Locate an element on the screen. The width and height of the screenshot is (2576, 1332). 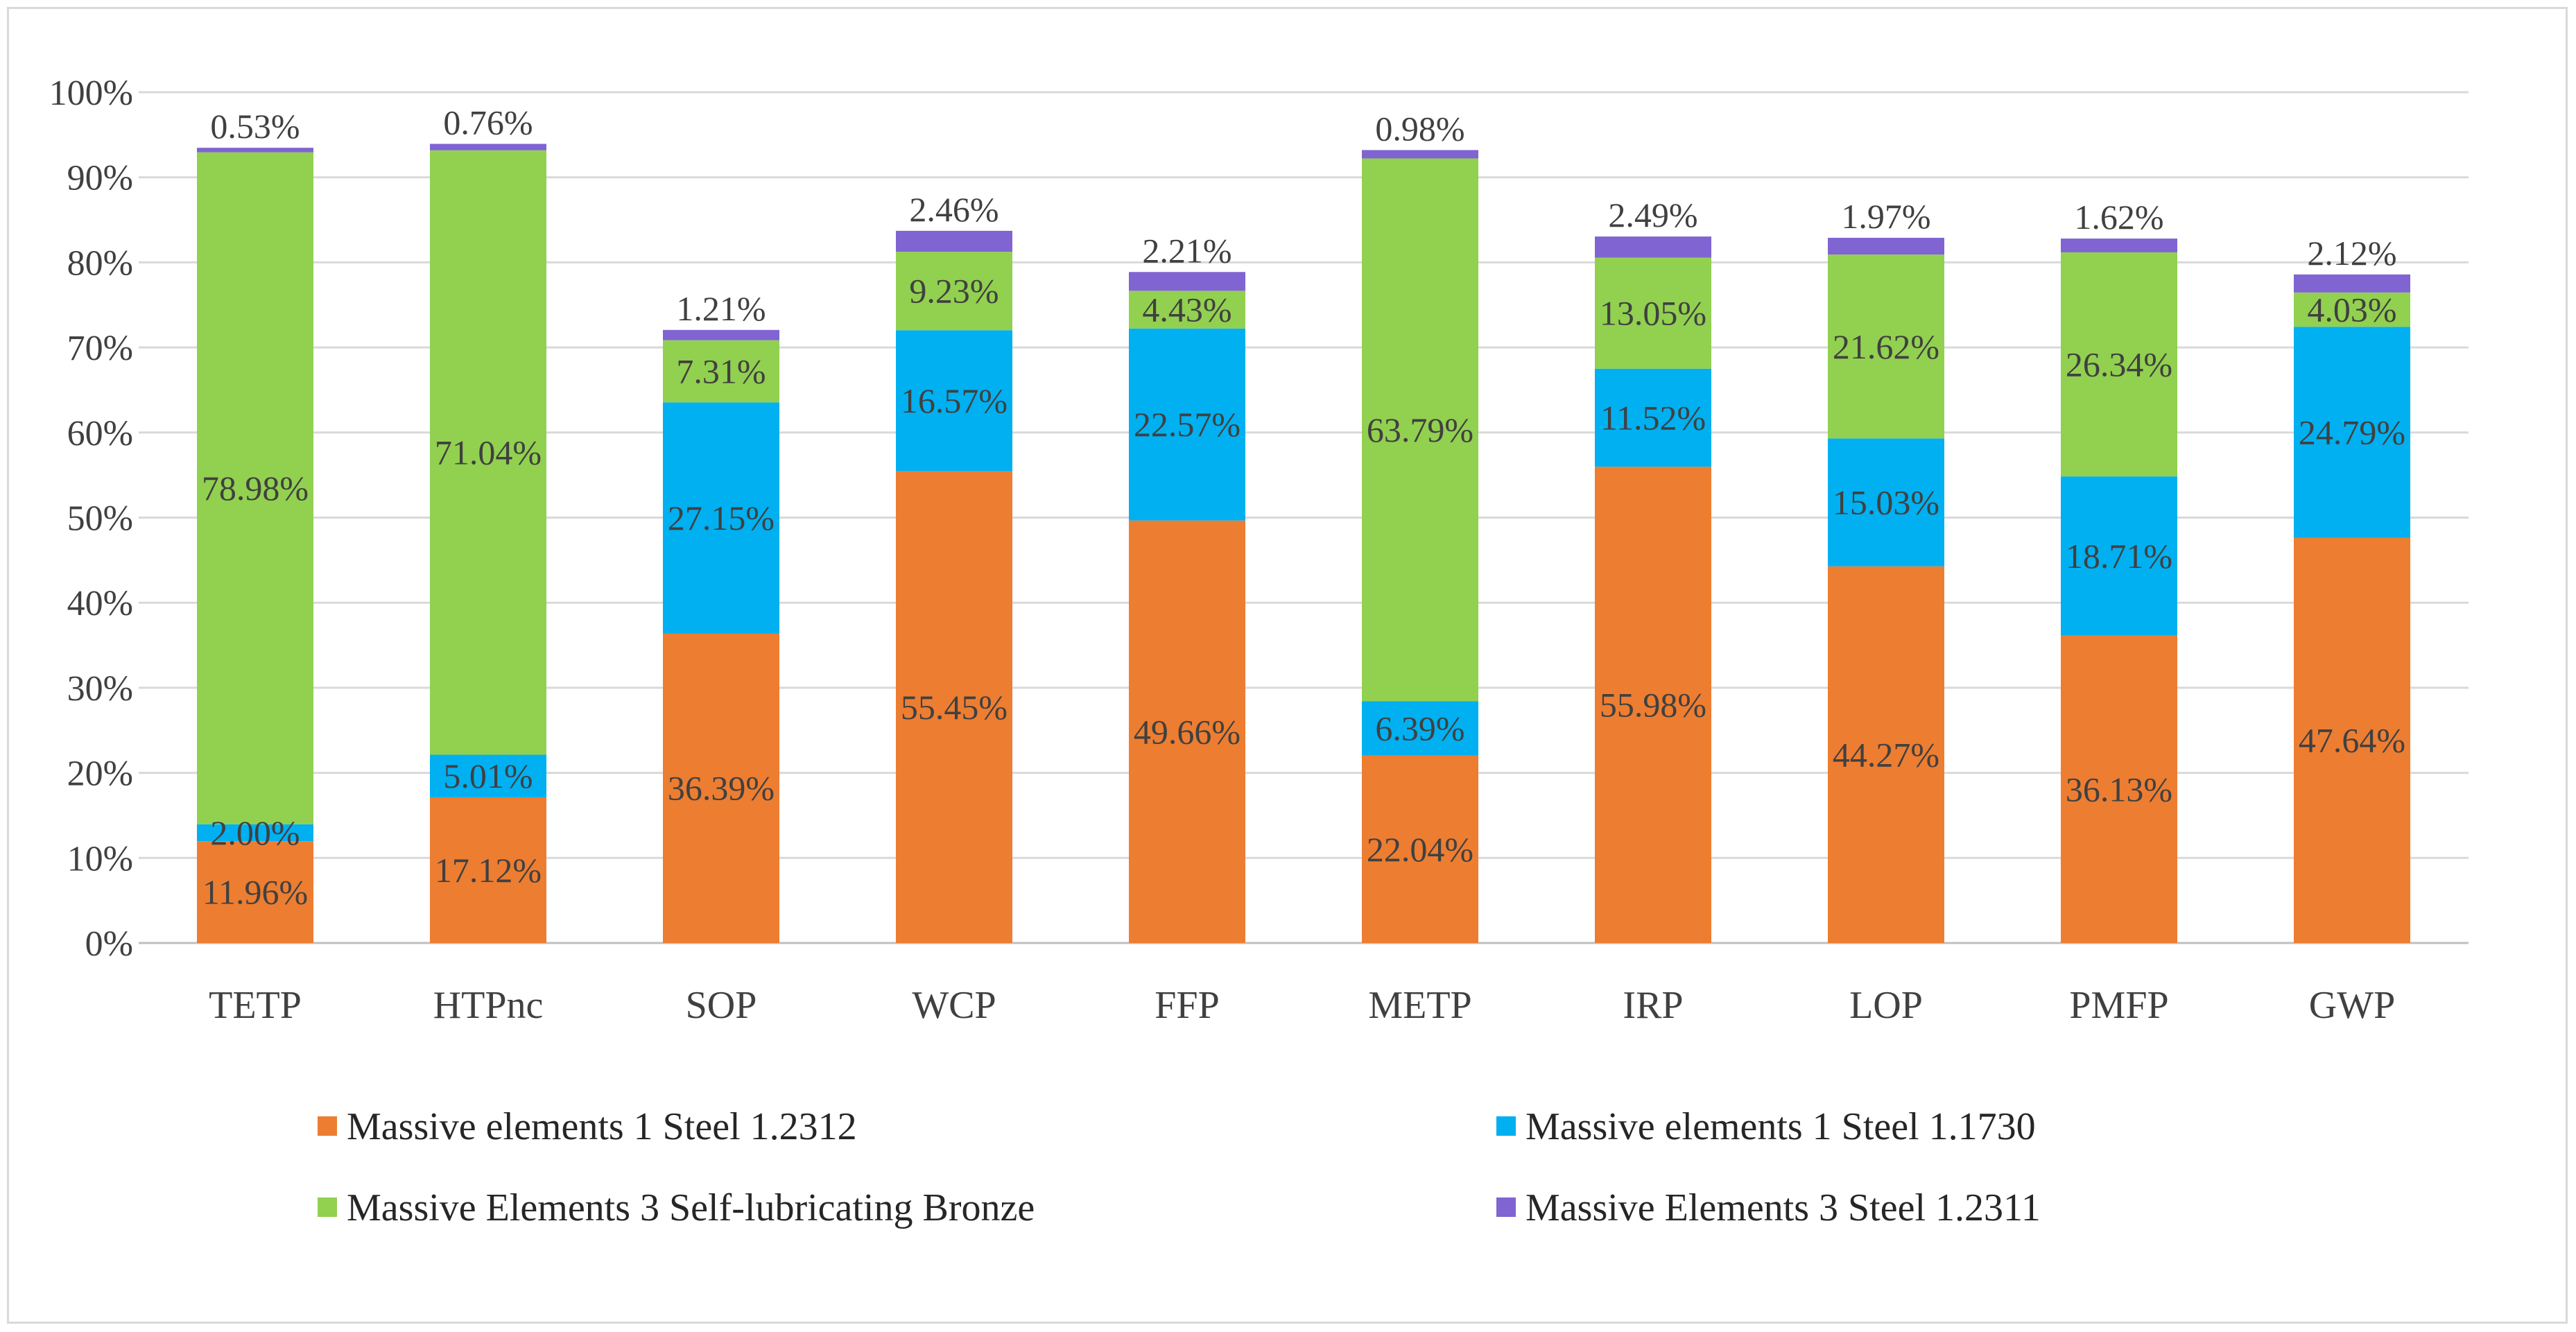
x-axis: TETP HTPnc SOP WCP FFP METP IRP LOP PMFP GWP is located at coordinates (1302, 1006).